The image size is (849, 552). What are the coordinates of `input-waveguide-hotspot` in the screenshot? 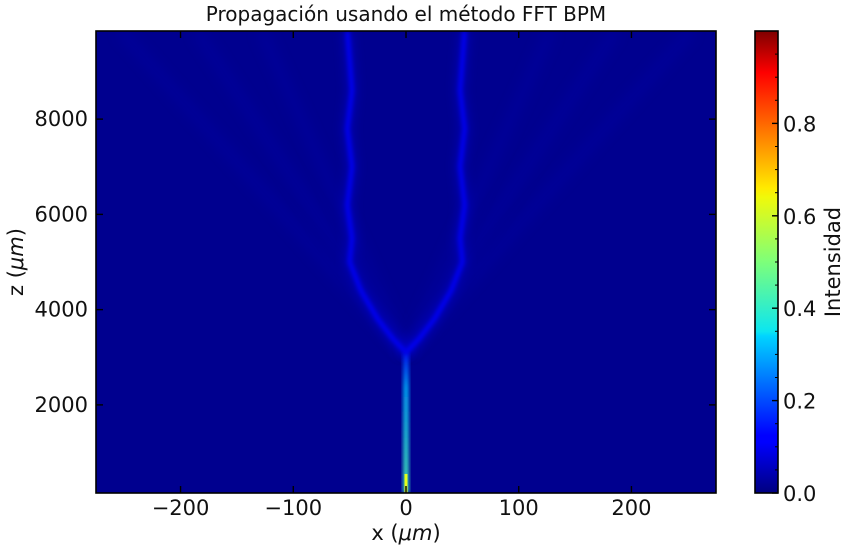 It's located at (406, 483).